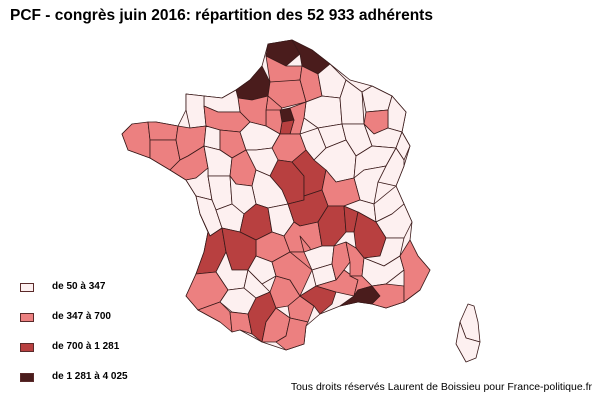  Describe the element at coordinates (468, 342) in the screenshot. I see `dept-corse-du-sud` at that location.